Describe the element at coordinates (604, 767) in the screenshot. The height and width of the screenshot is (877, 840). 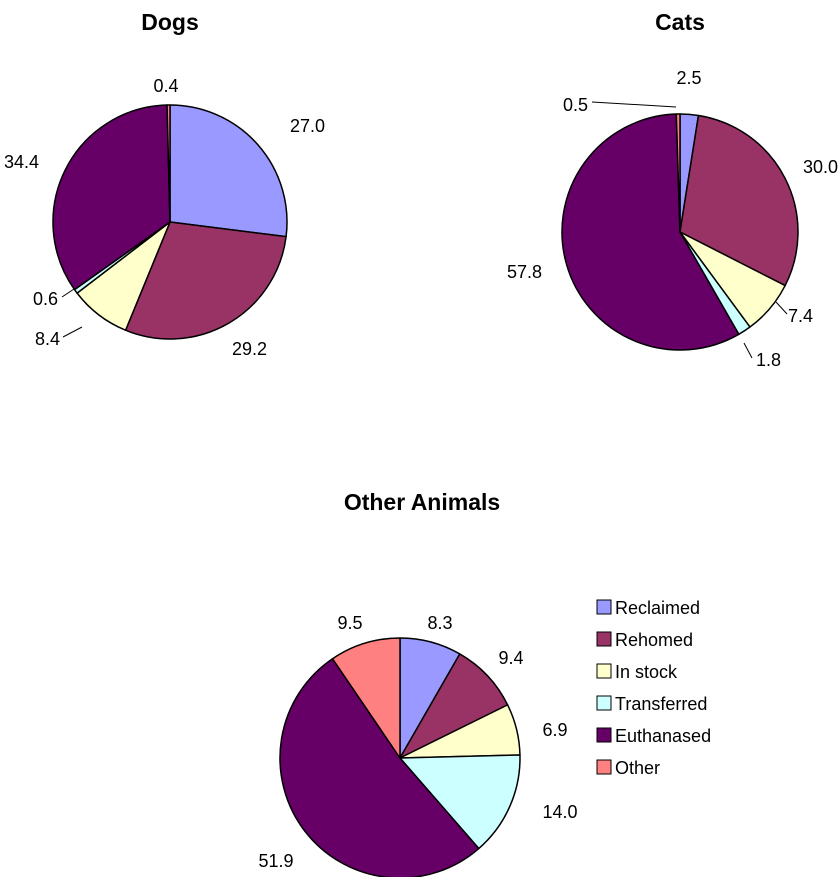
I see `legend-swatch-other` at that location.